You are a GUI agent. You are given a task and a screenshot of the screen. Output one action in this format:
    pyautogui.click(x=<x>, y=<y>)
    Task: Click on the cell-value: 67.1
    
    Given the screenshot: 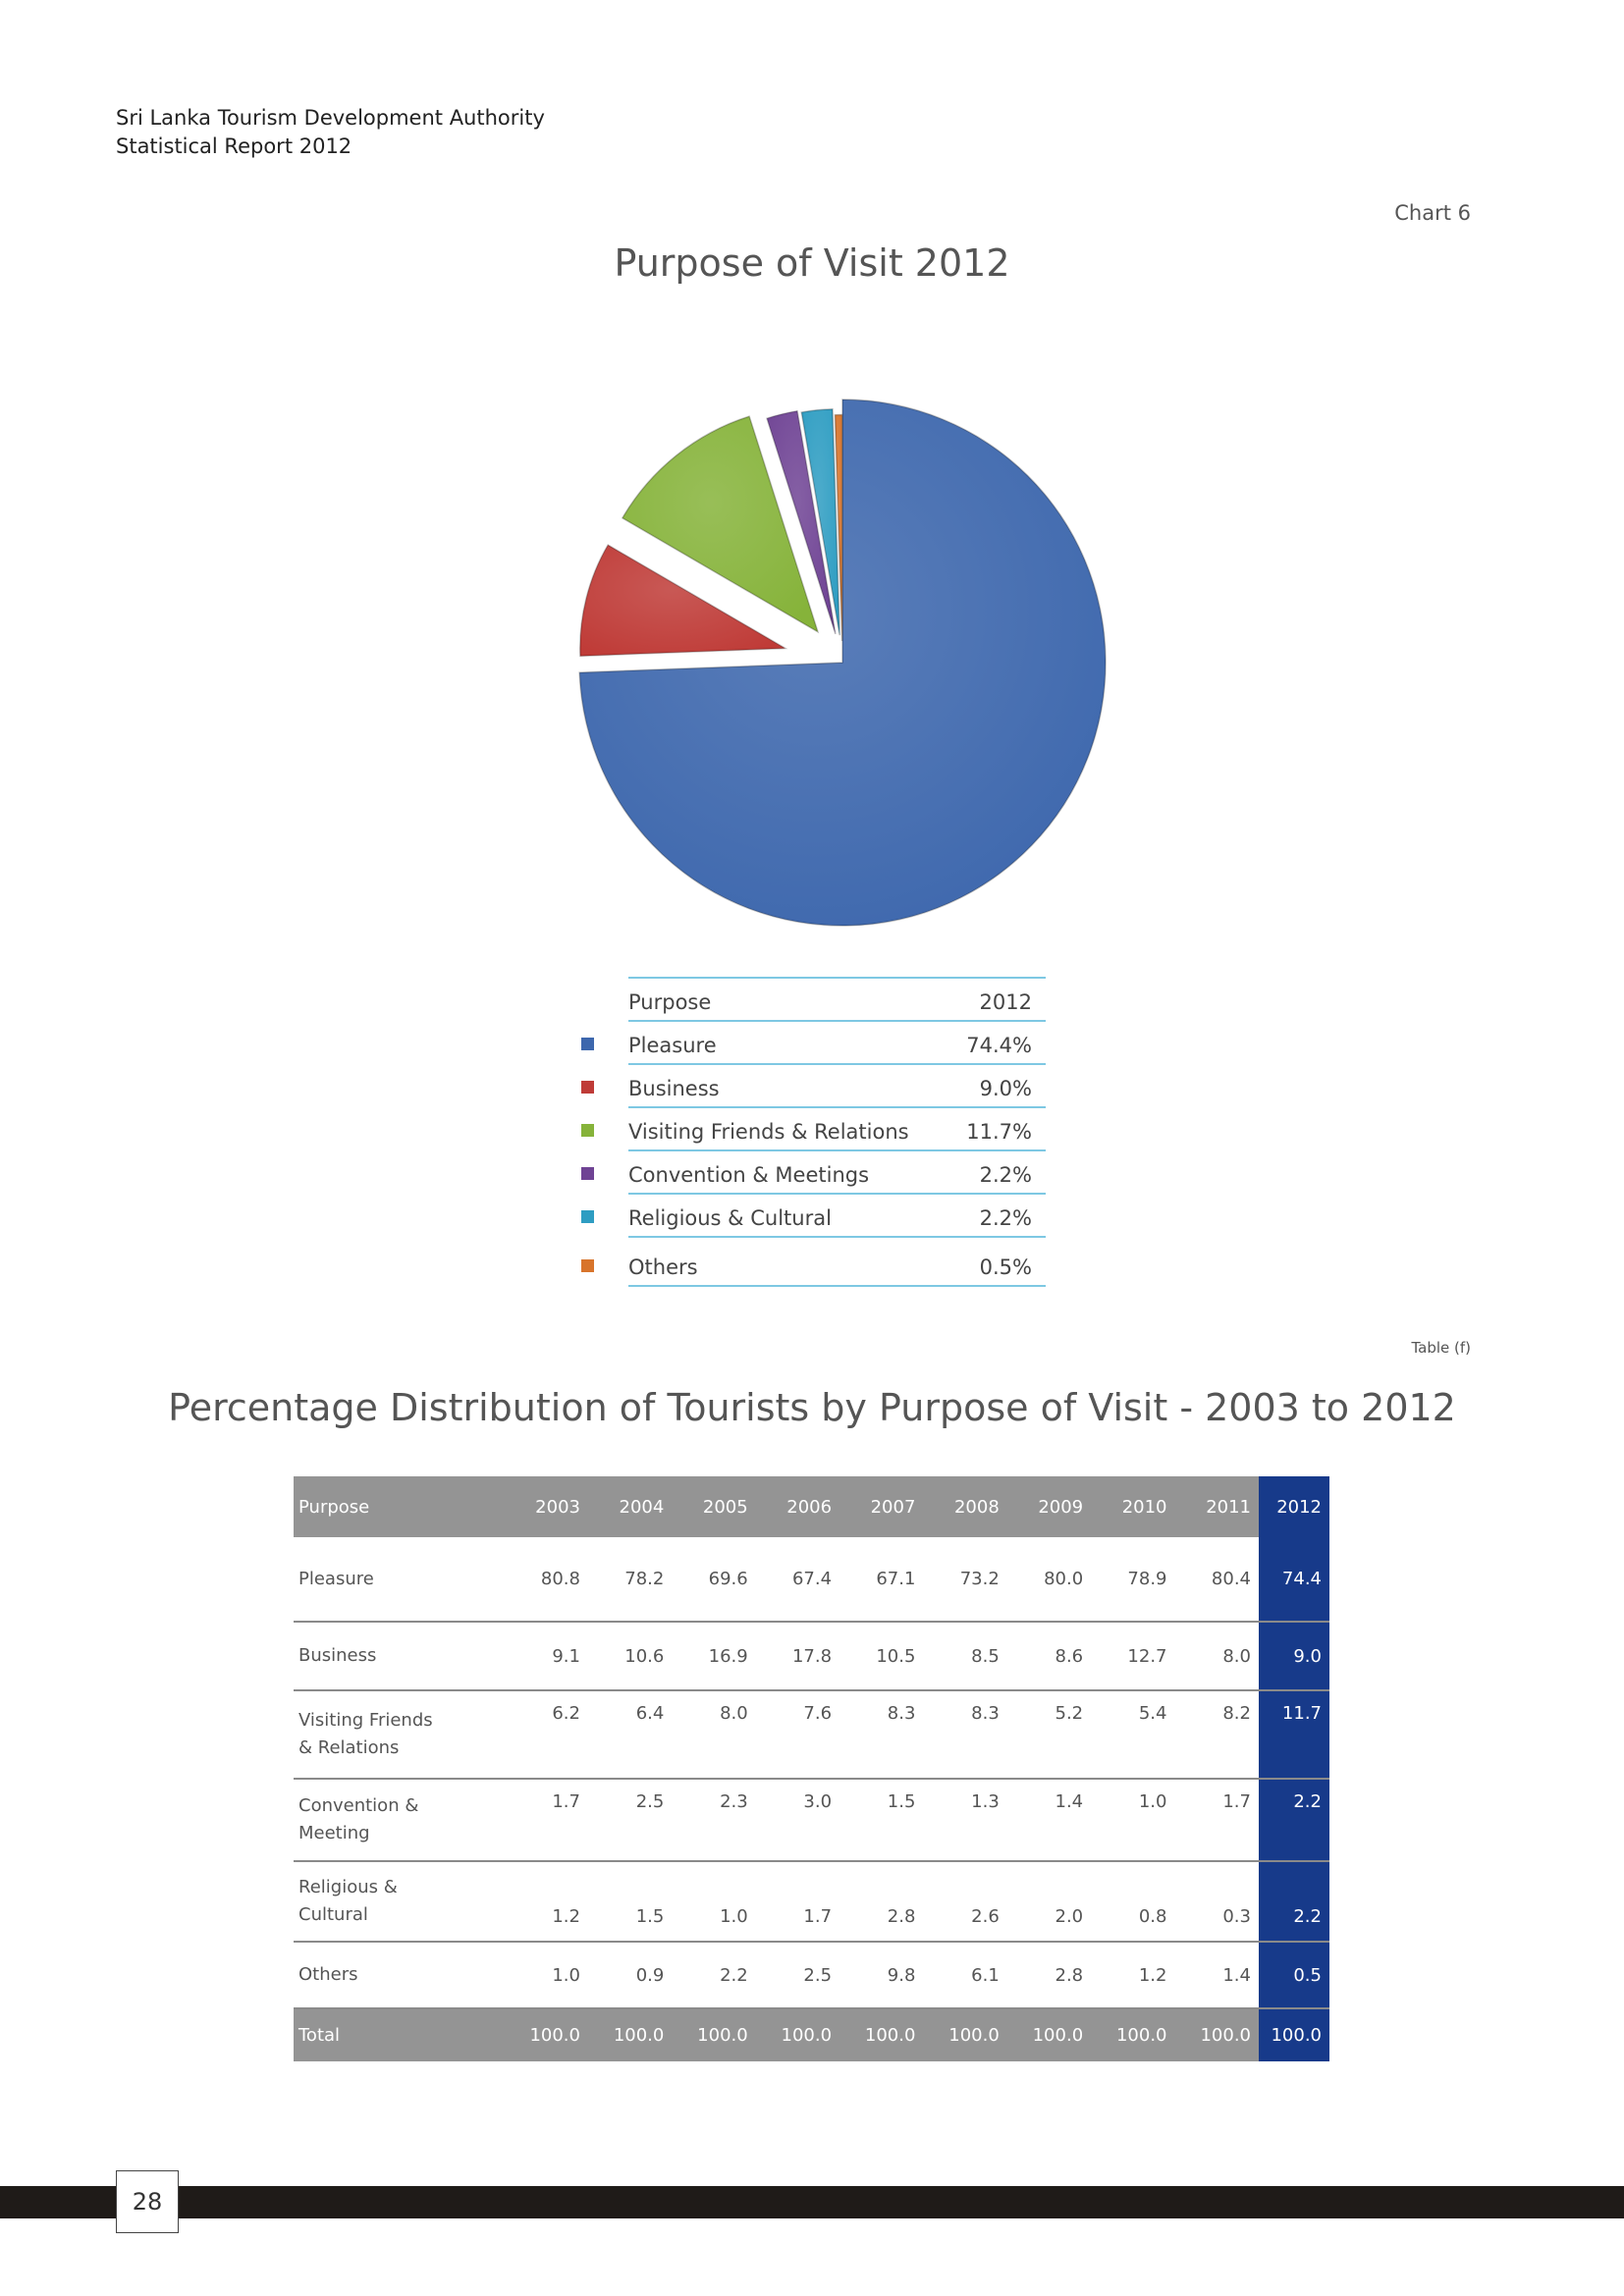 What is the action you would take?
    pyautogui.click(x=896, y=1579)
    